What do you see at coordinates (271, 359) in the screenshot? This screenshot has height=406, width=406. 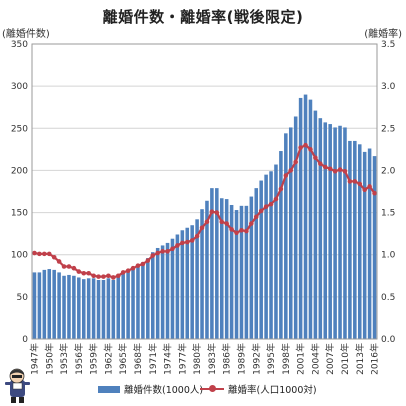 I see `x-tick-label: 1995年` at bounding box center [271, 359].